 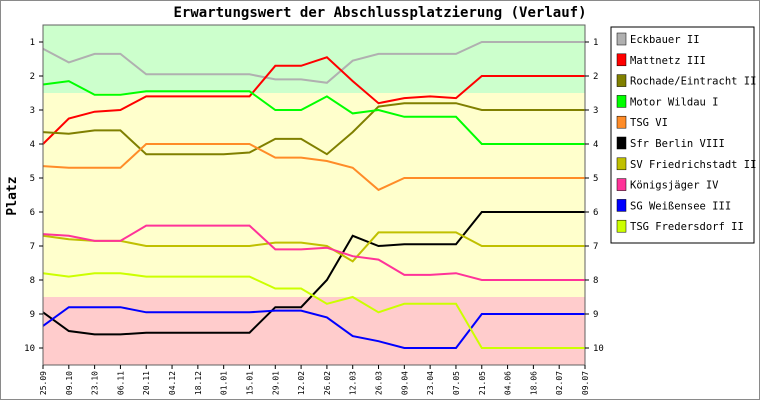 I want to click on x-tick-label: 01.01, so click(x=224, y=383).